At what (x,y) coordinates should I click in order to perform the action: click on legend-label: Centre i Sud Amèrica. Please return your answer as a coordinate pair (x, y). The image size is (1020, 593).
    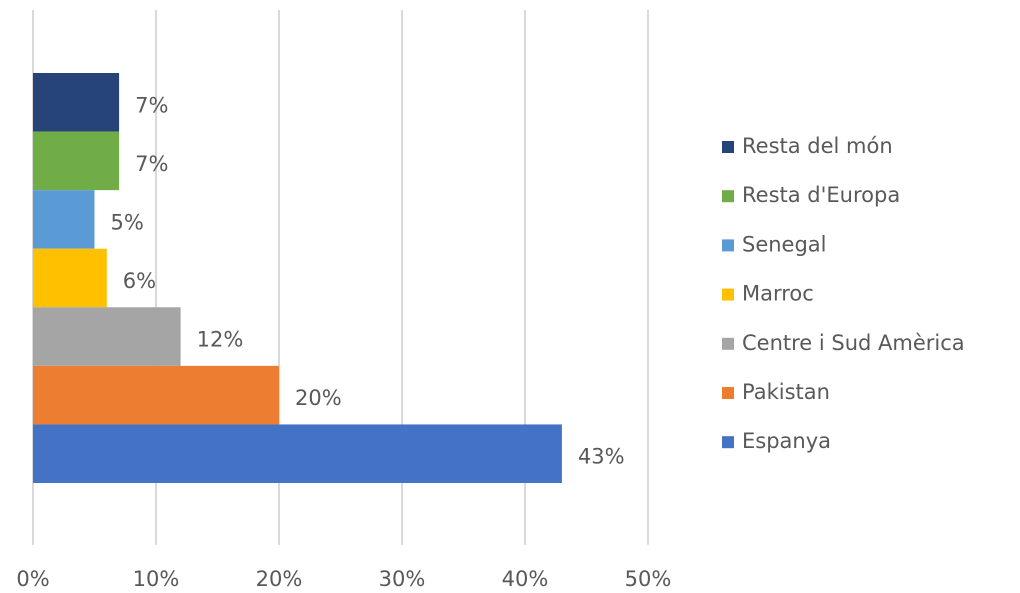
    Looking at the image, I should click on (853, 343).